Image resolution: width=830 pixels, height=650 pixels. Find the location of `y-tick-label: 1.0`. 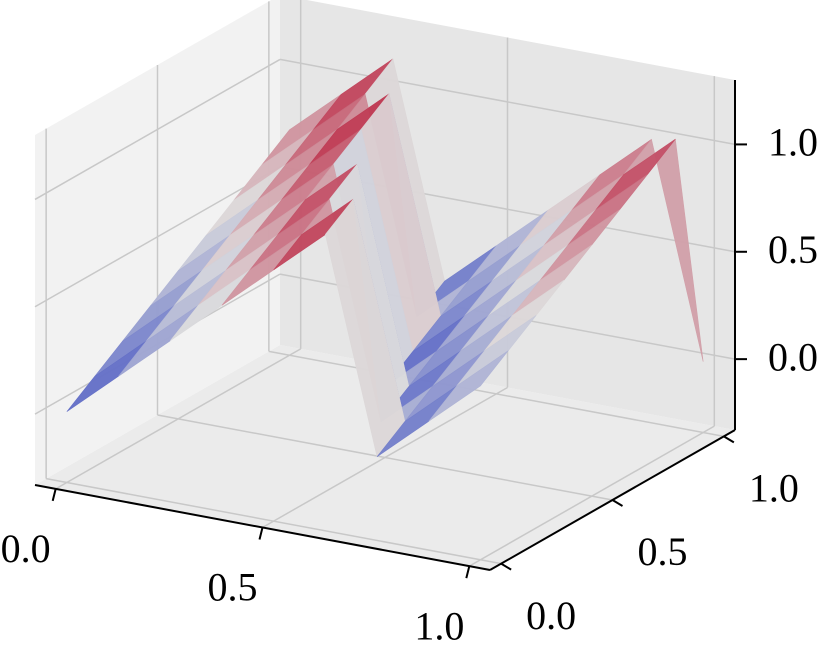

y-tick-label: 1.0 is located at coordinates (774, 488).